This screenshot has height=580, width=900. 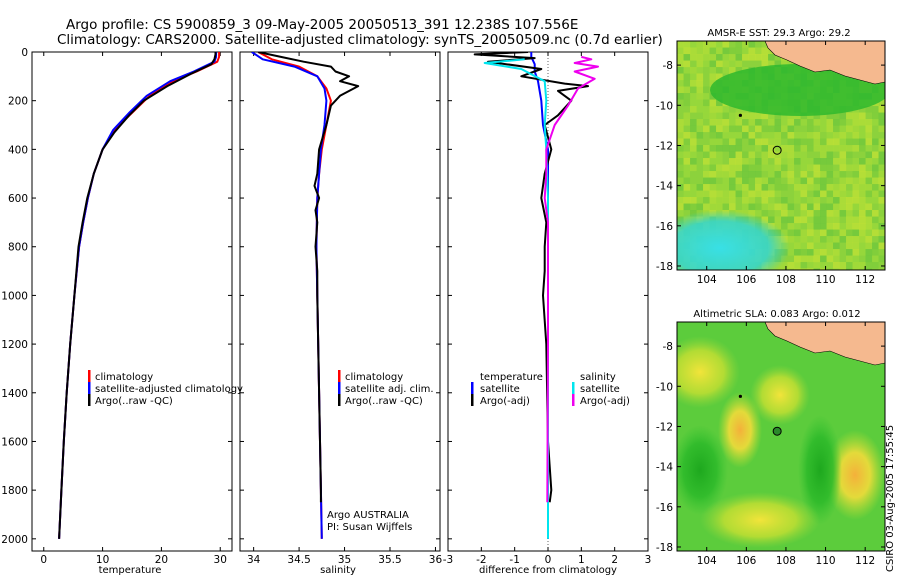 What do you see at coordinates (664, 427) in the screenshot?
I see `map-y-tick-label: -12` at bounding box center [664, 427].